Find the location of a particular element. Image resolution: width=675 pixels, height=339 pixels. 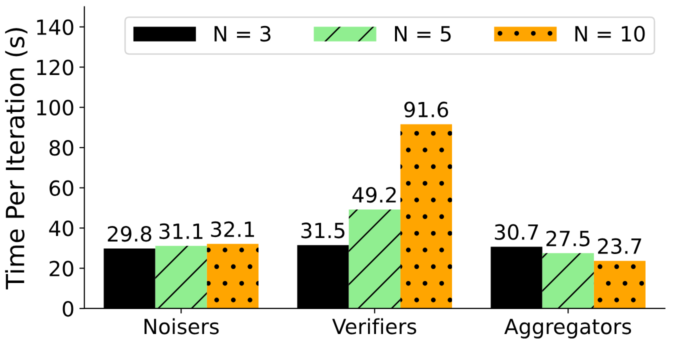

y-tick-label: 0 is located at coordinates (68, 308).